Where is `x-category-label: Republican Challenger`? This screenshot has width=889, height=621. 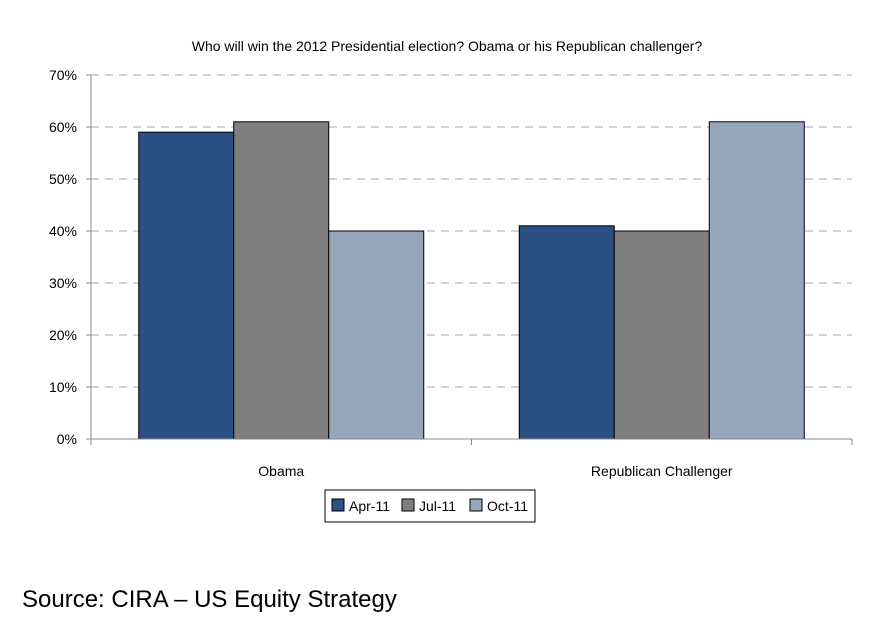 x-category-label: Republican Challenger is located at coordinates (662, 471).